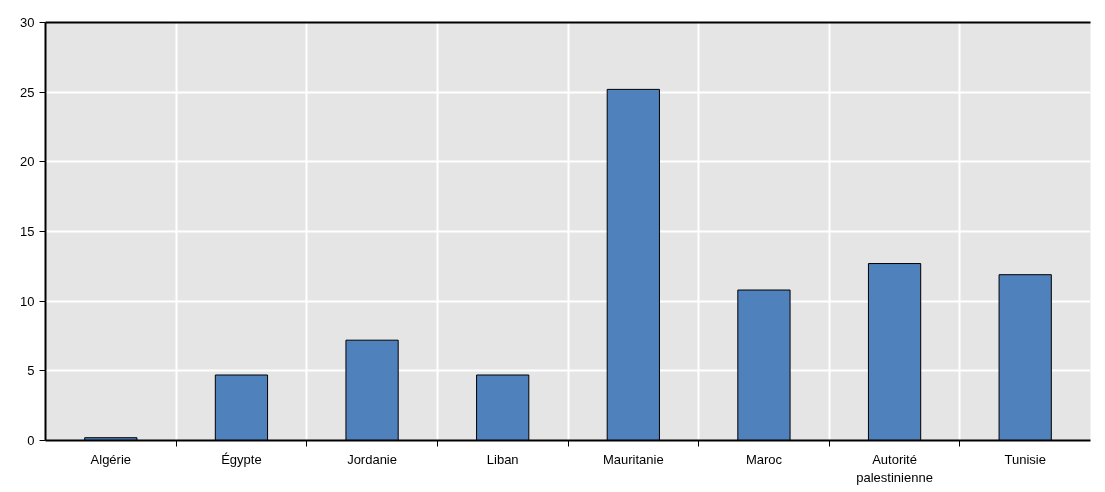  What do you see at coordinates (27, 231) in the screenshot?
I see `y-tick-label: 15` at bounding box center [27, 231].